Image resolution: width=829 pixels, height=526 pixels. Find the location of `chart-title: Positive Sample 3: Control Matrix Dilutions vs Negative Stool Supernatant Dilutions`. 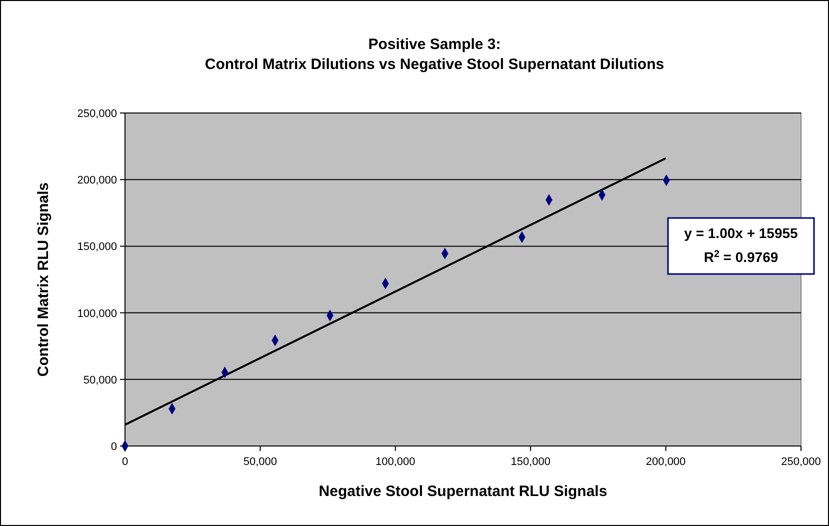

chart-title: Positive Sample 3: Control Matrix Dilutions vs Negative Stool Supernatant Dilutions is located at coordinates (434, 54).